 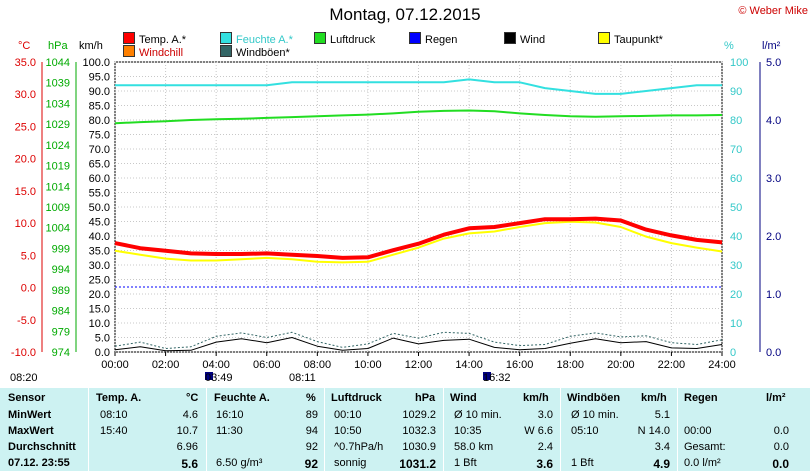 I want to click on humidity-axis-tick-label: 90, so click(x=736, y=92).